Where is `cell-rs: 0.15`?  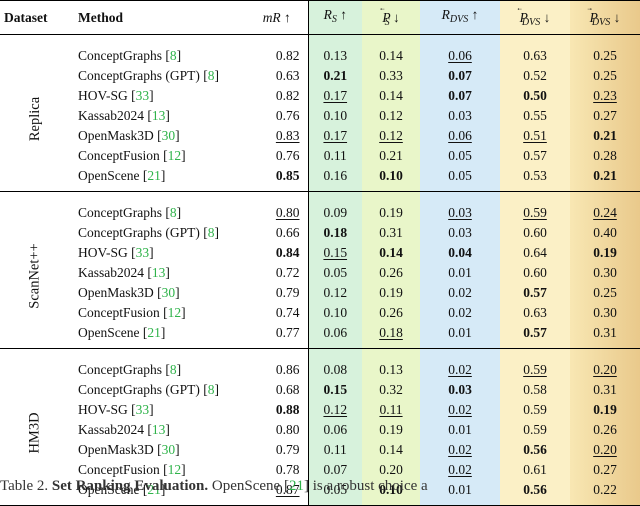
cell-rs: 0.15 is located at coordinates (335, 390).